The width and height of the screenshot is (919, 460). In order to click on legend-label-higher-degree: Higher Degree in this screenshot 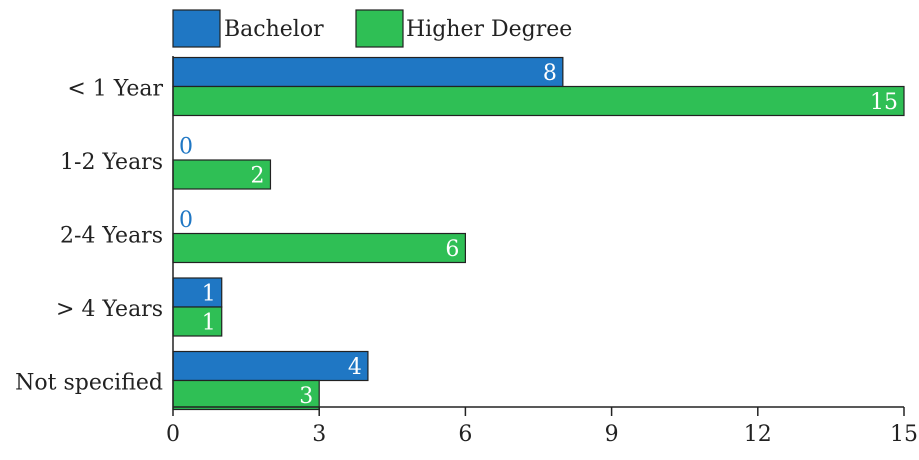, I will do `click(489, 29)`.